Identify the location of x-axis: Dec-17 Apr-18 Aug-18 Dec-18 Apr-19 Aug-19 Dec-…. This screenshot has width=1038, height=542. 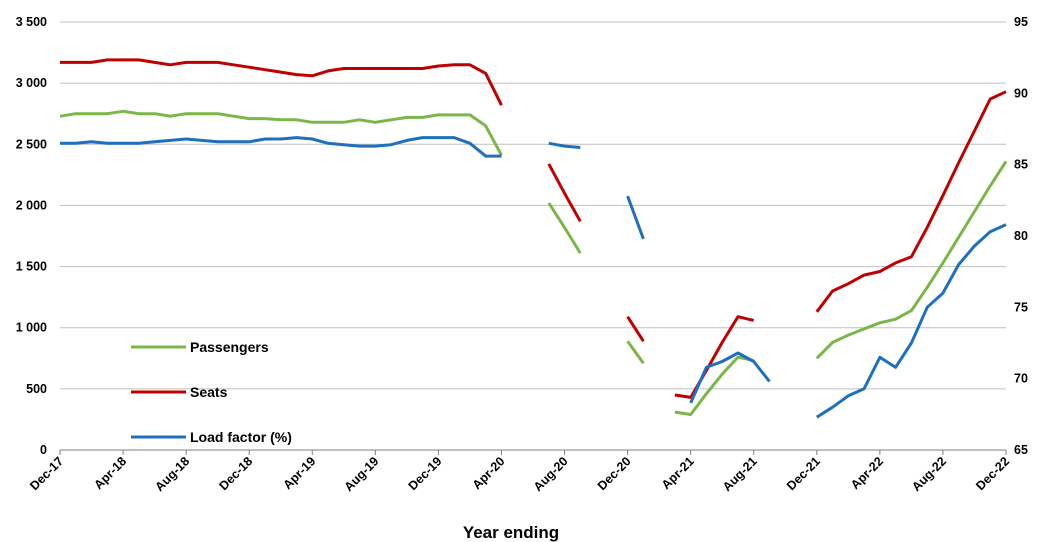
(519, 471).